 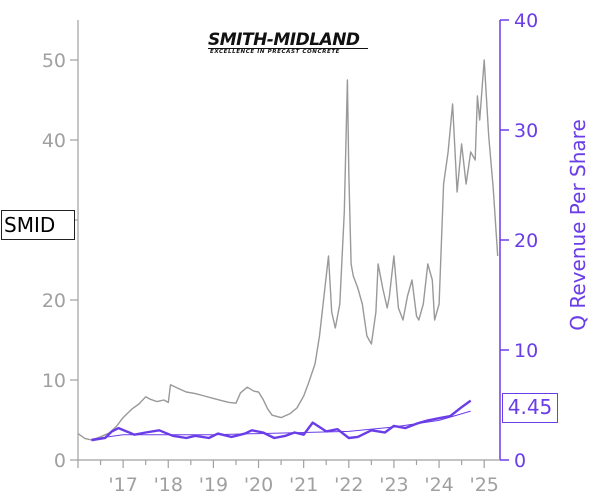 I want to click on left-tick-label: 0, so click(x=60, y=461).